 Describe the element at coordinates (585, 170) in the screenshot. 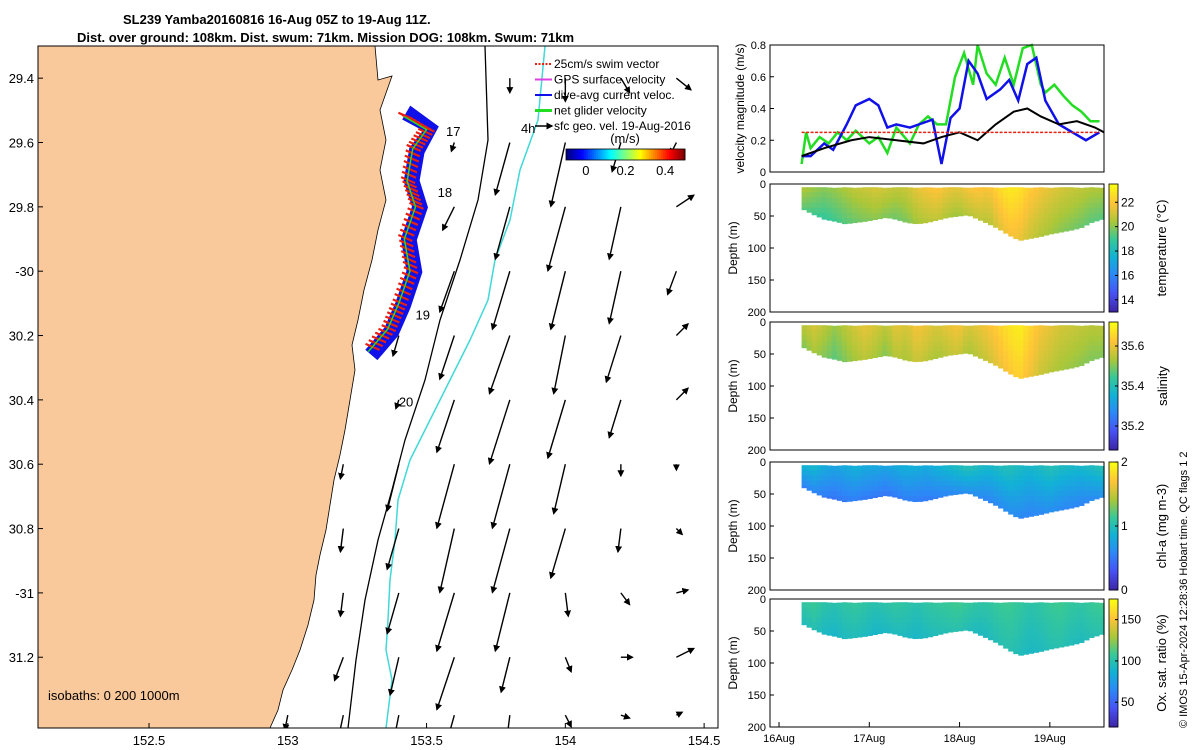

I see `colorbar-tick-label: 0` at that location.